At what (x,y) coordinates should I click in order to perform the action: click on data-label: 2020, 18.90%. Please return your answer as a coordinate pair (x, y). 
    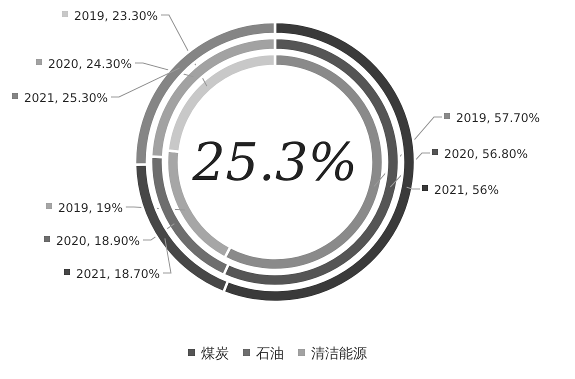
    Looking at the image, I should click on (98, 241).